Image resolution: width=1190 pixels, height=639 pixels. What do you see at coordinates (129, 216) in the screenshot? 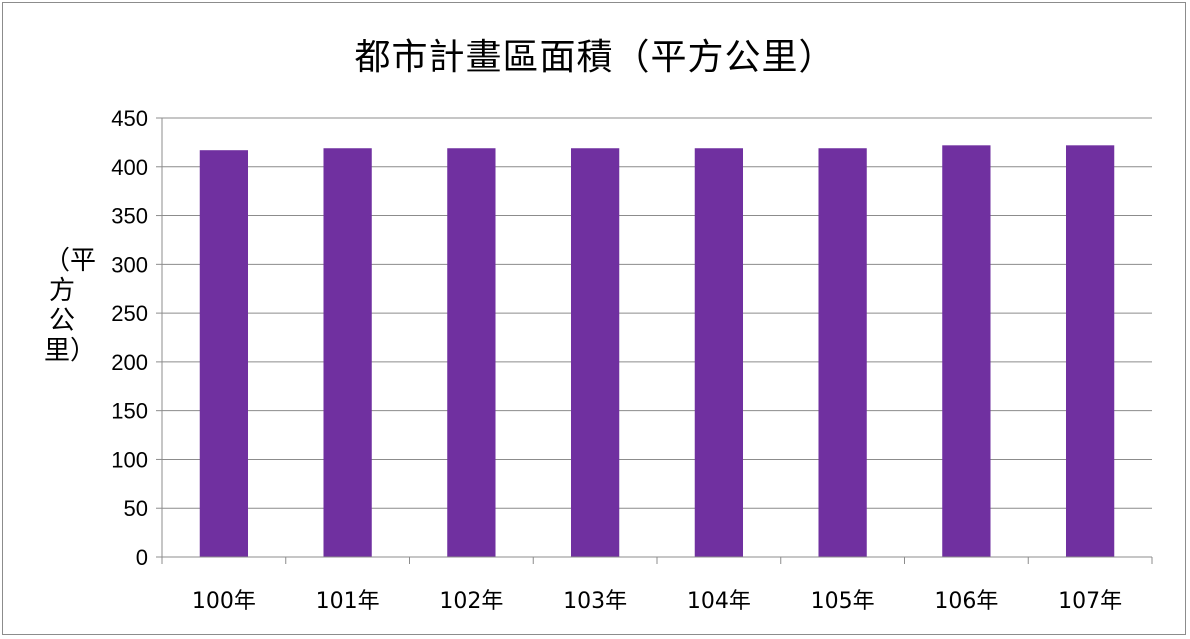
I see `y-tick-label: 350` at bounding box center [129, 216].